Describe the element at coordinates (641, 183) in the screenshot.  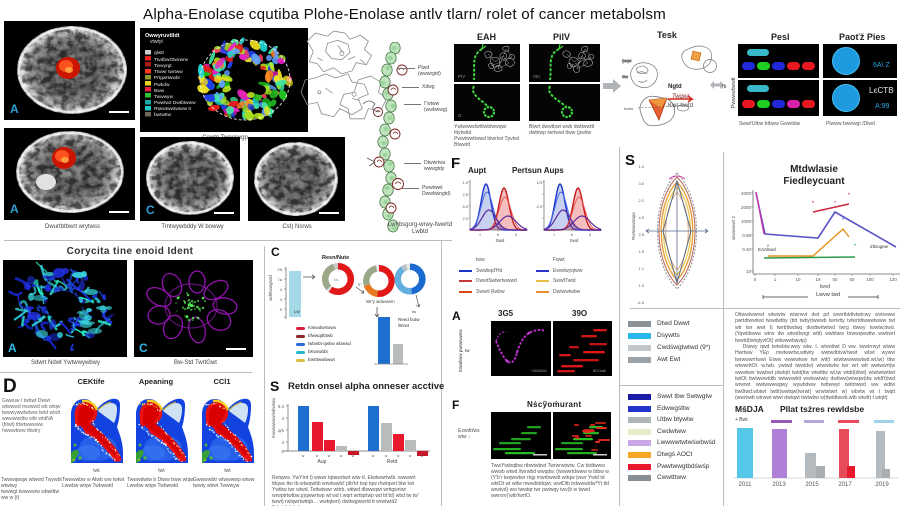
I see `svg-text: 3.0` at that location.